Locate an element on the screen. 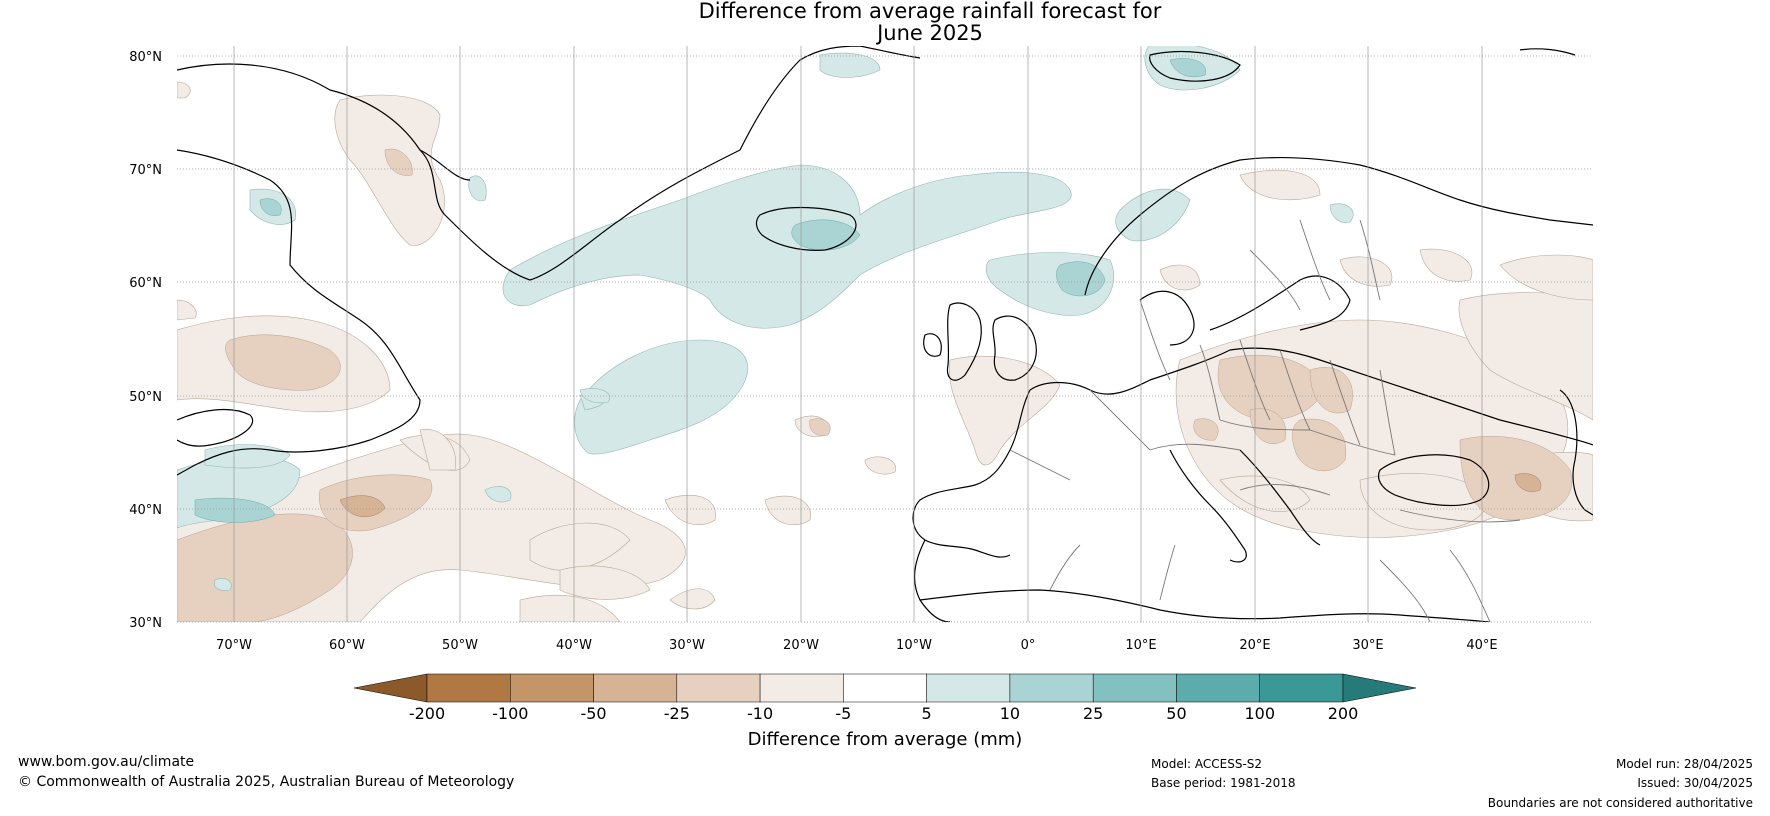 The height and width of the screenshot is (816, 1770). latitude-labels: 80°N 70°N 60°N 50°N 40°N 30°N is located at coordinates (145, 340).